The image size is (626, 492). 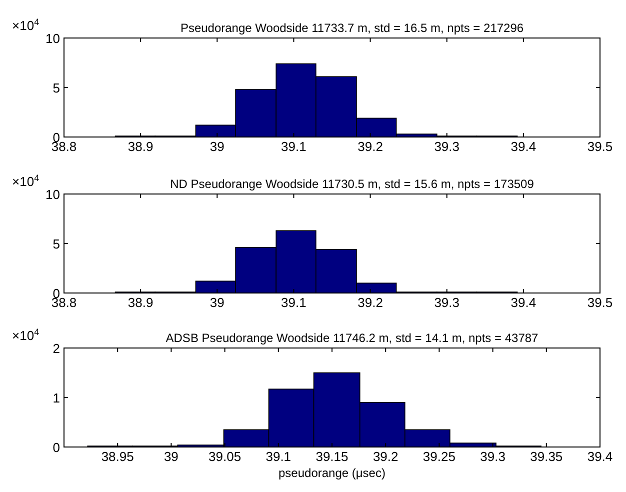 I want to click on y-tick-label: 1, so click(x=56, y=398).